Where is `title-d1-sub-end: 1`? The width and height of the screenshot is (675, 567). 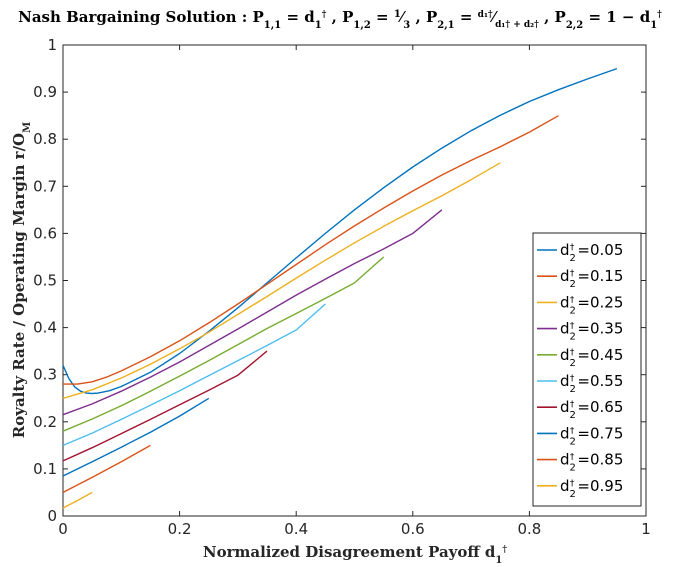 title-d1-sub-end: 1 is located at coordinates (653, 25).